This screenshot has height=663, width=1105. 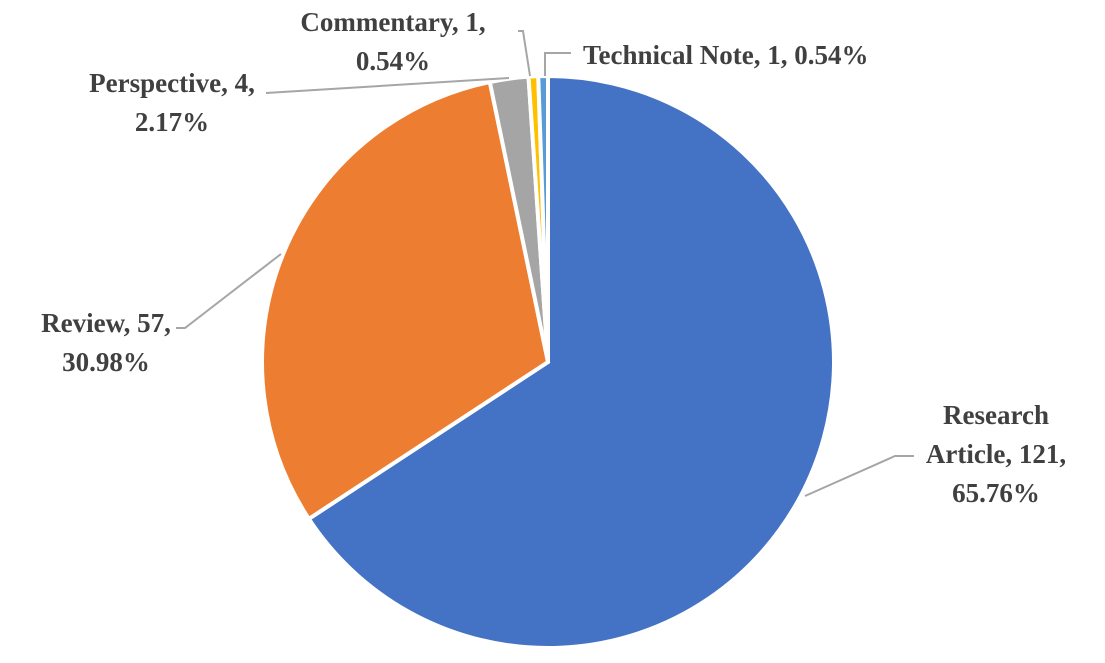 What do you see at coordinates (543, 218) in the screenshot?
I see `pie-slice-technical-note` at bounding box center [543, 218].